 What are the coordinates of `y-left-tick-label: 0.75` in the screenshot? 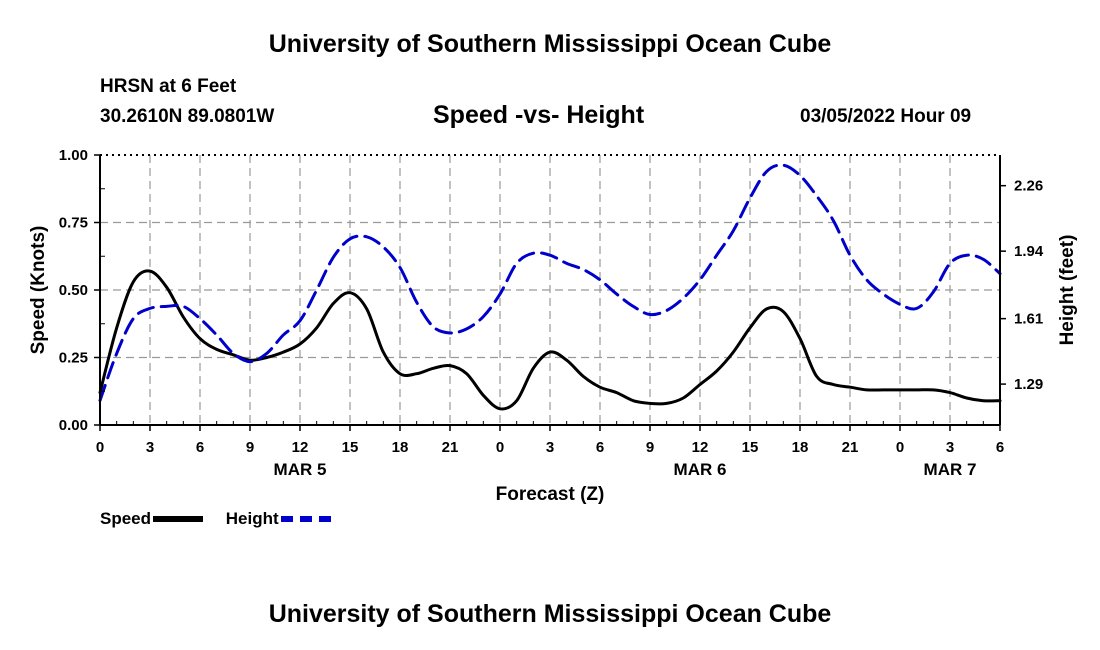 It's located at (73, 223).